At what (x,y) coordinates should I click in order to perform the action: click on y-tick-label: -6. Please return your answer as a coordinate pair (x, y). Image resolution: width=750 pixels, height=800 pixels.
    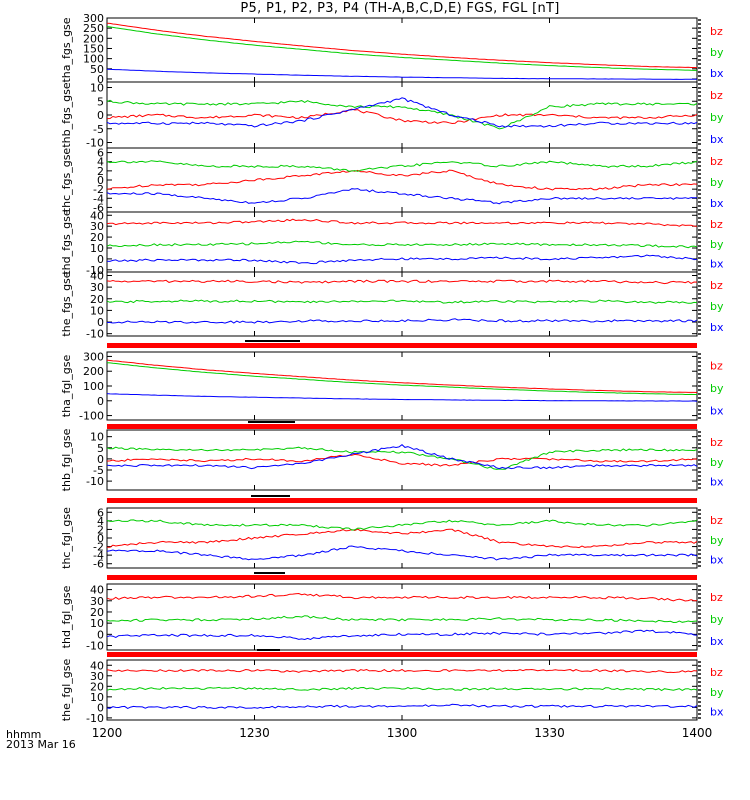
    Looking at the image, I should click on (98, 207).